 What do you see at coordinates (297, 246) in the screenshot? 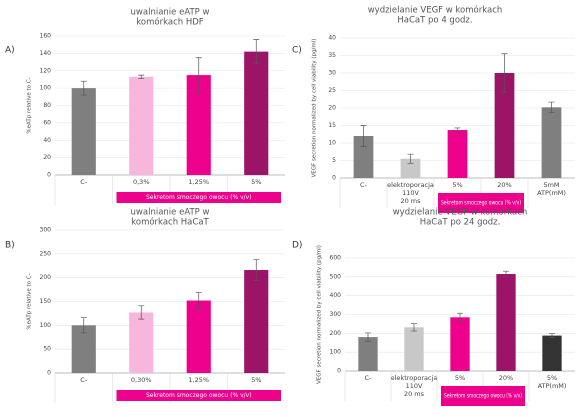
I see `panel-label: D)` at bounding box center [297, 246].